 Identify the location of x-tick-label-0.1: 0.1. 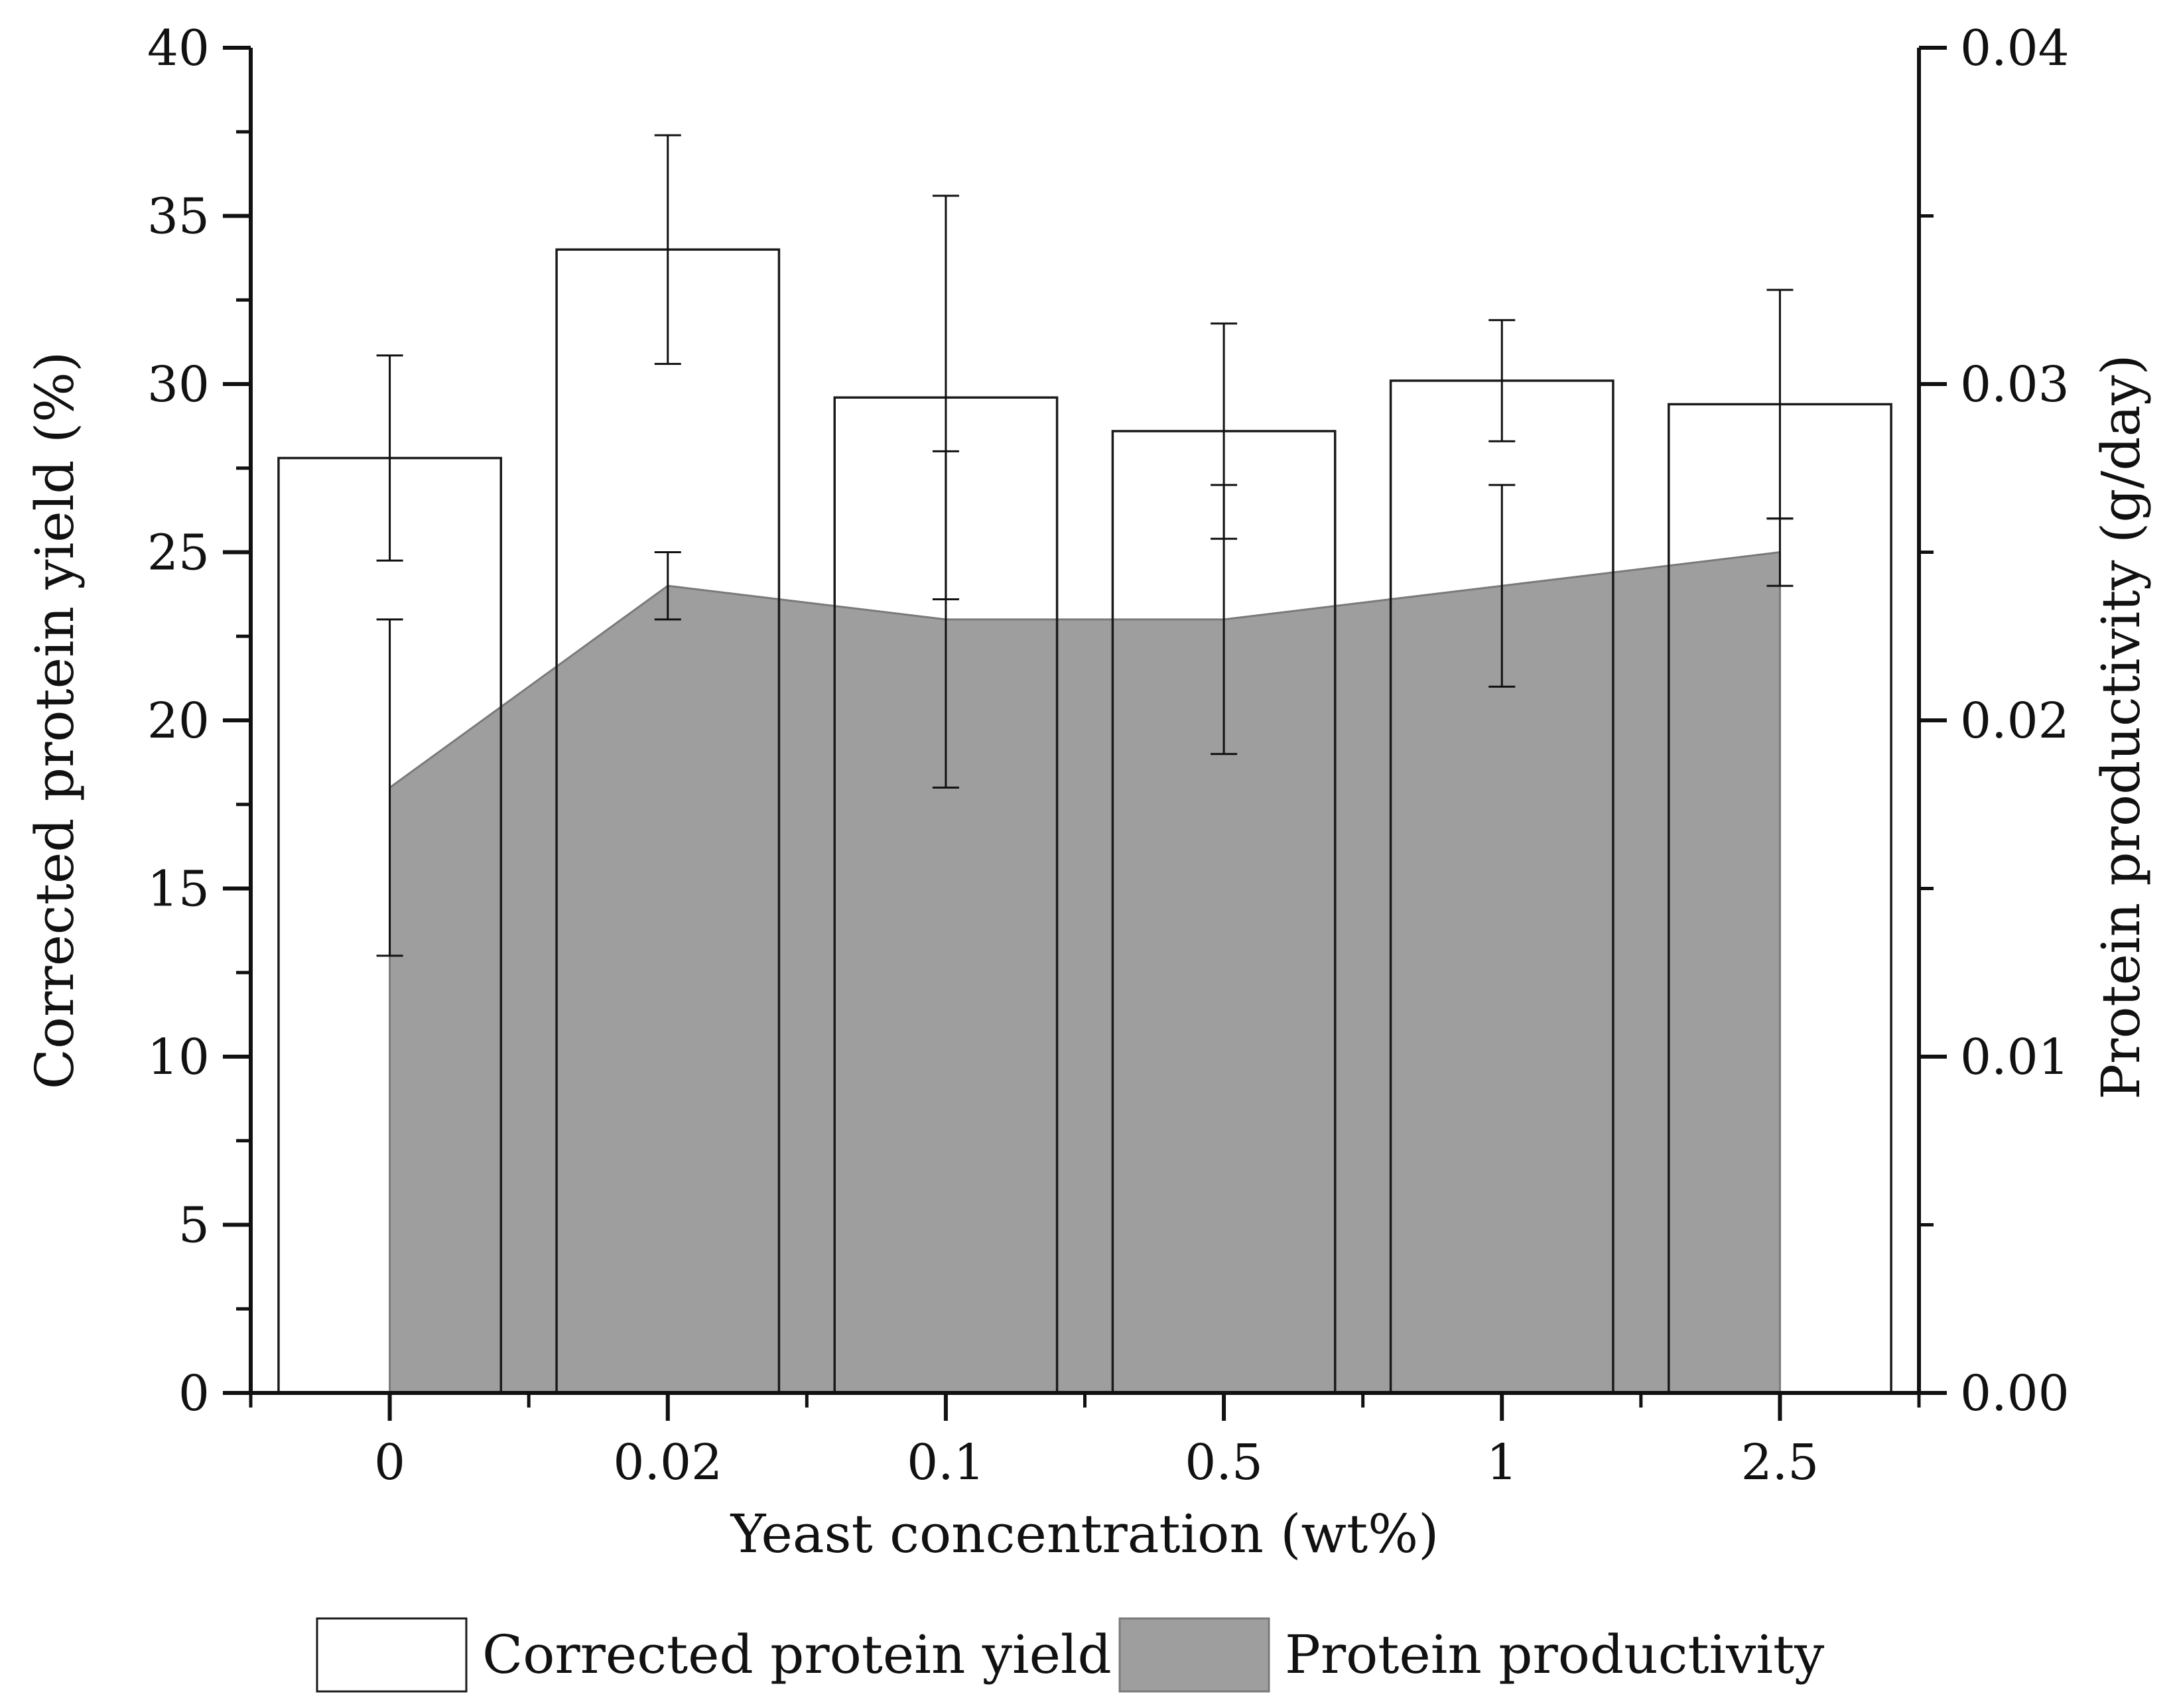
(946, 1462).